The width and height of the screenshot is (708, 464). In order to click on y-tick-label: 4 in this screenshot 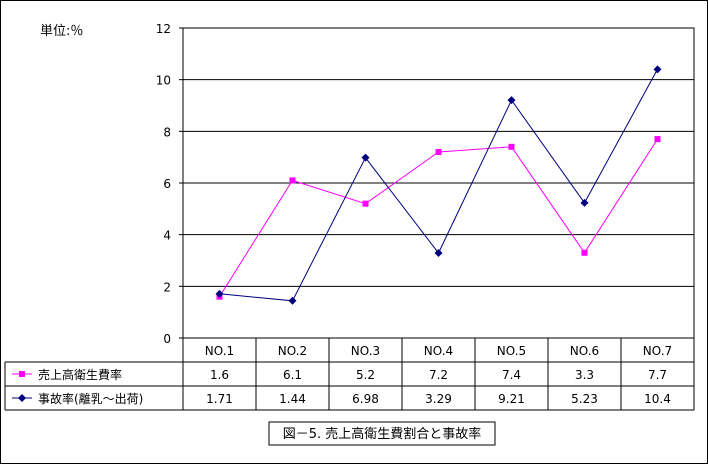, I will do `click(167, 236)`.